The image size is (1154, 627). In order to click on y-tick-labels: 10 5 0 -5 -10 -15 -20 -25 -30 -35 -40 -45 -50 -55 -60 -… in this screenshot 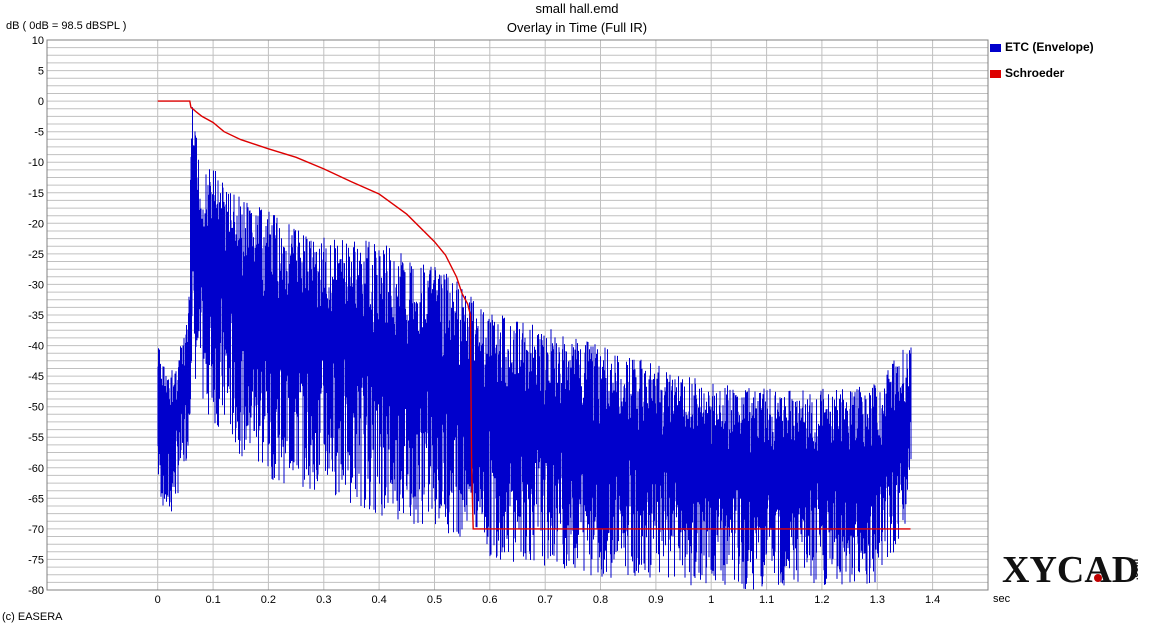, I will do `click(36, 316)`.